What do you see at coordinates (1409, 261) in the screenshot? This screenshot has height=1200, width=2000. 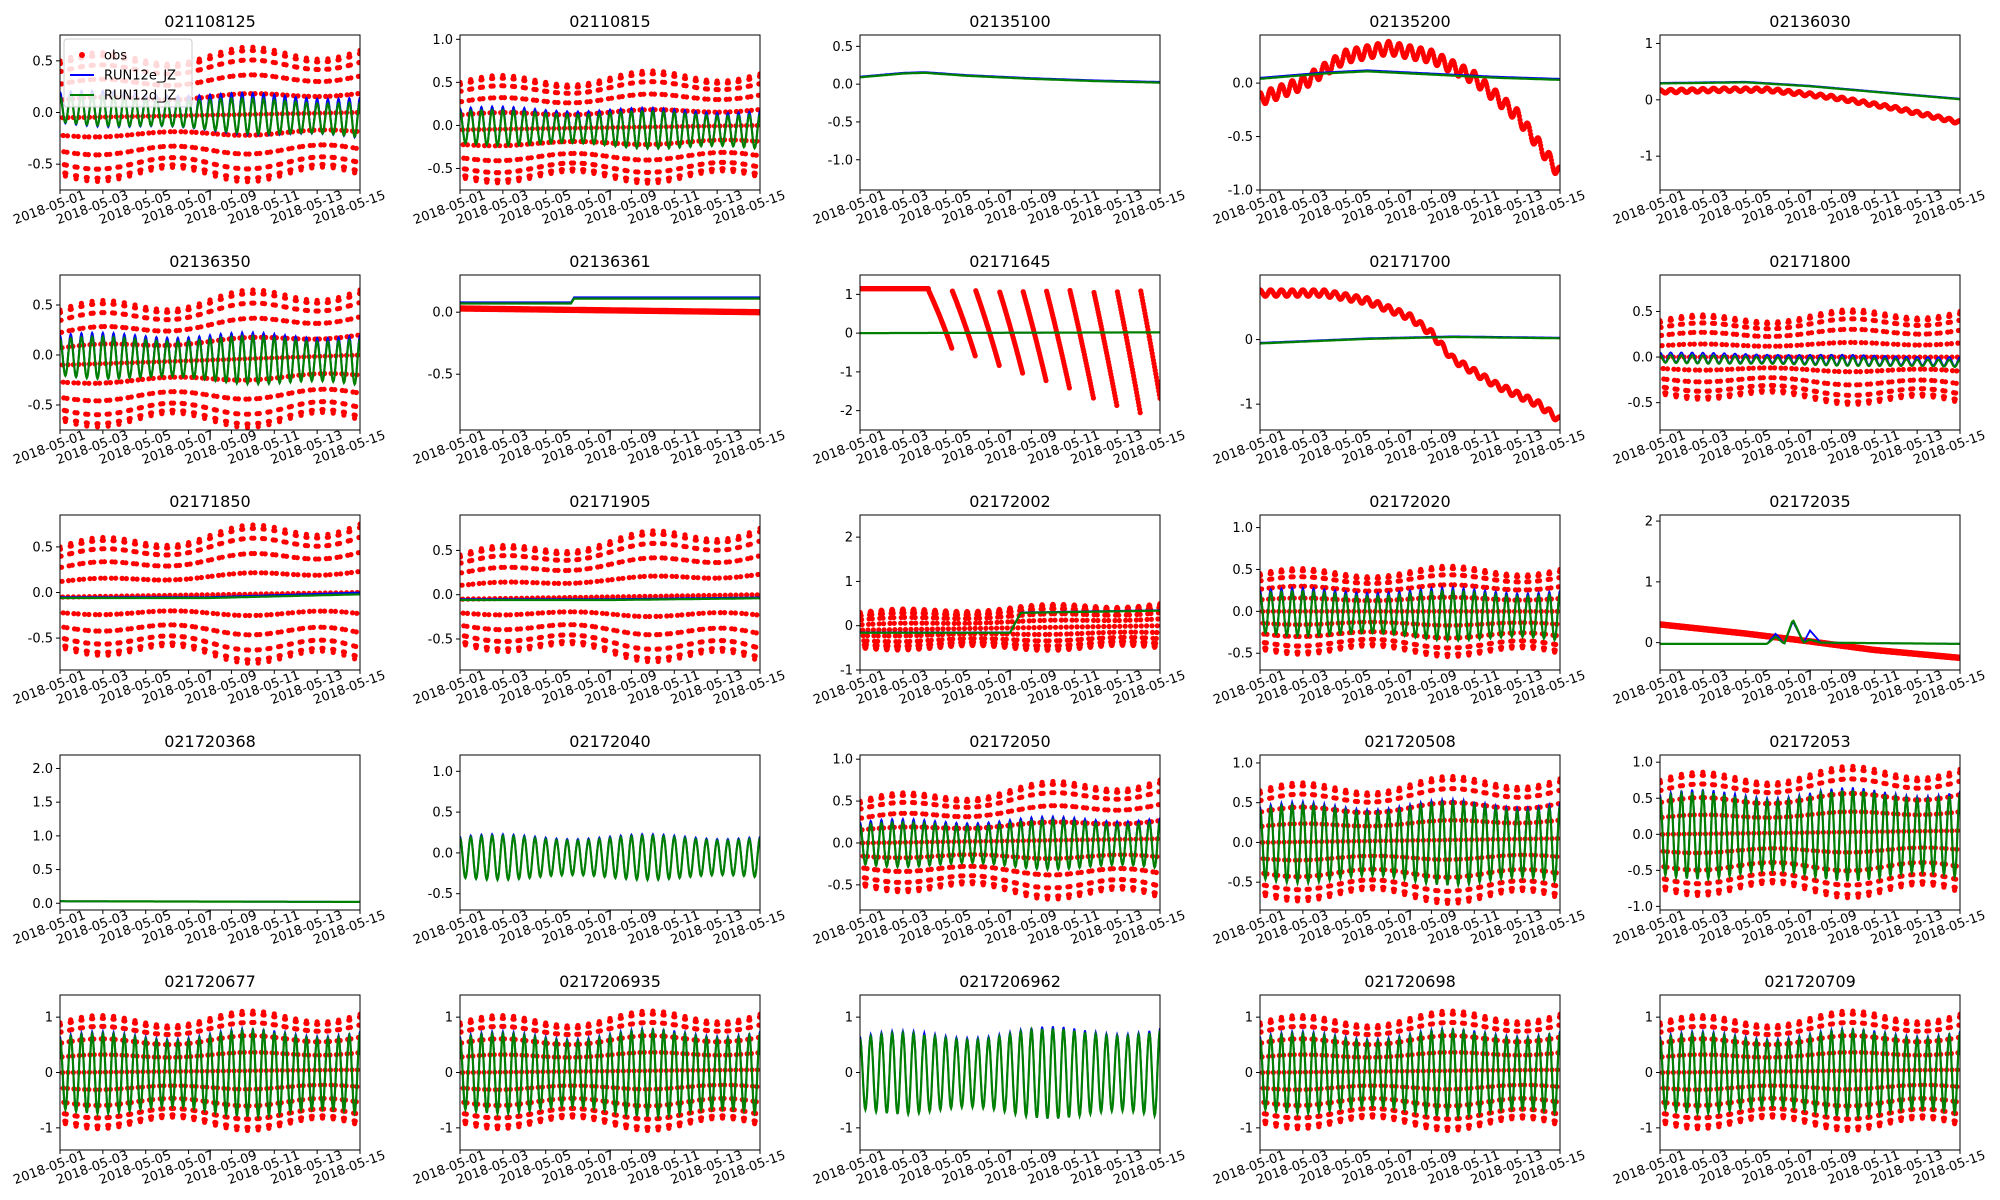 I see `subplot-title: 02171700` at bounding box center [1409, 261].